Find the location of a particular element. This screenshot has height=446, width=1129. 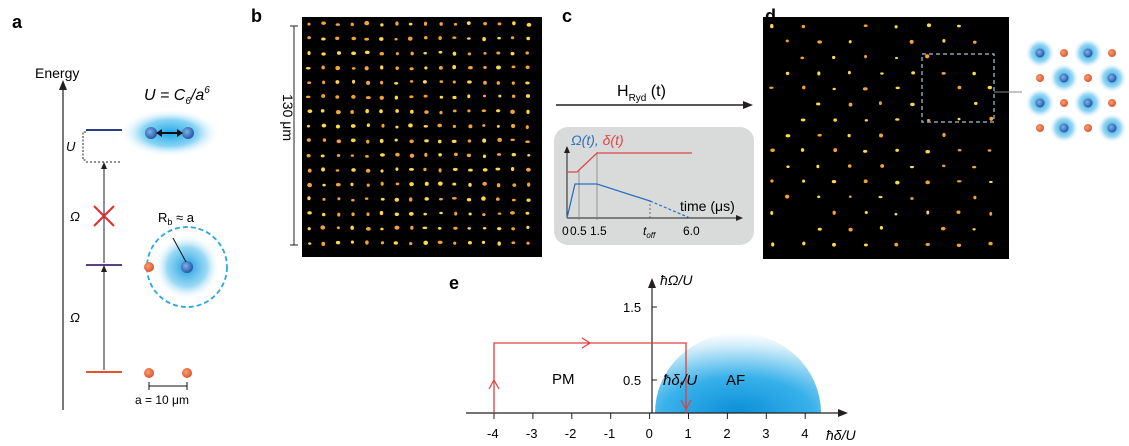

x-tick-label: 1 is located at coordinates (688, 433).